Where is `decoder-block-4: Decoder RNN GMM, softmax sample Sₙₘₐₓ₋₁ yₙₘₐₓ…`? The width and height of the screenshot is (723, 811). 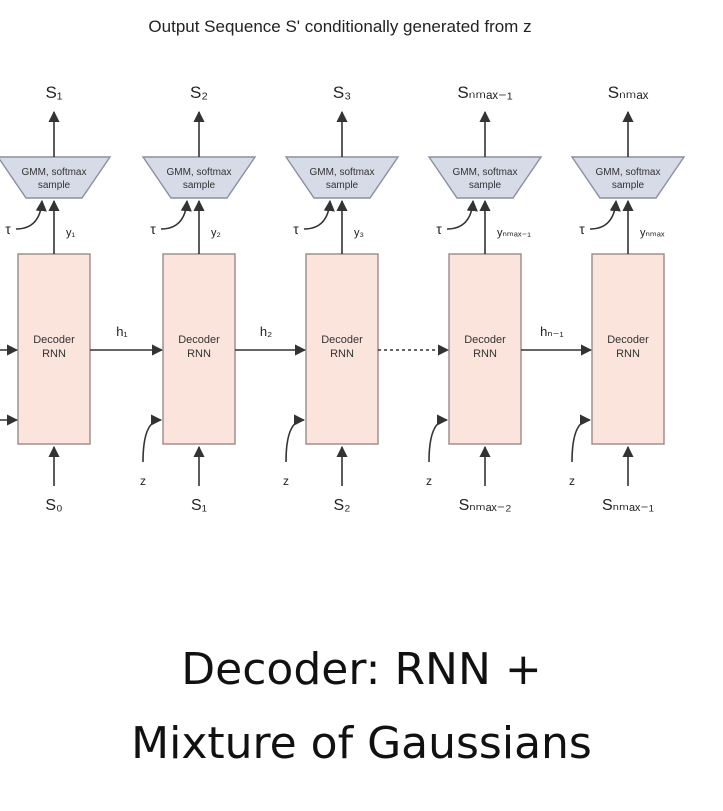 decoder-block-4: Decoder RNN GMM, softmax sample Sₙₘₐₓ₋₁ yₙₘₐₓ… is located at coordinates (484, 298).